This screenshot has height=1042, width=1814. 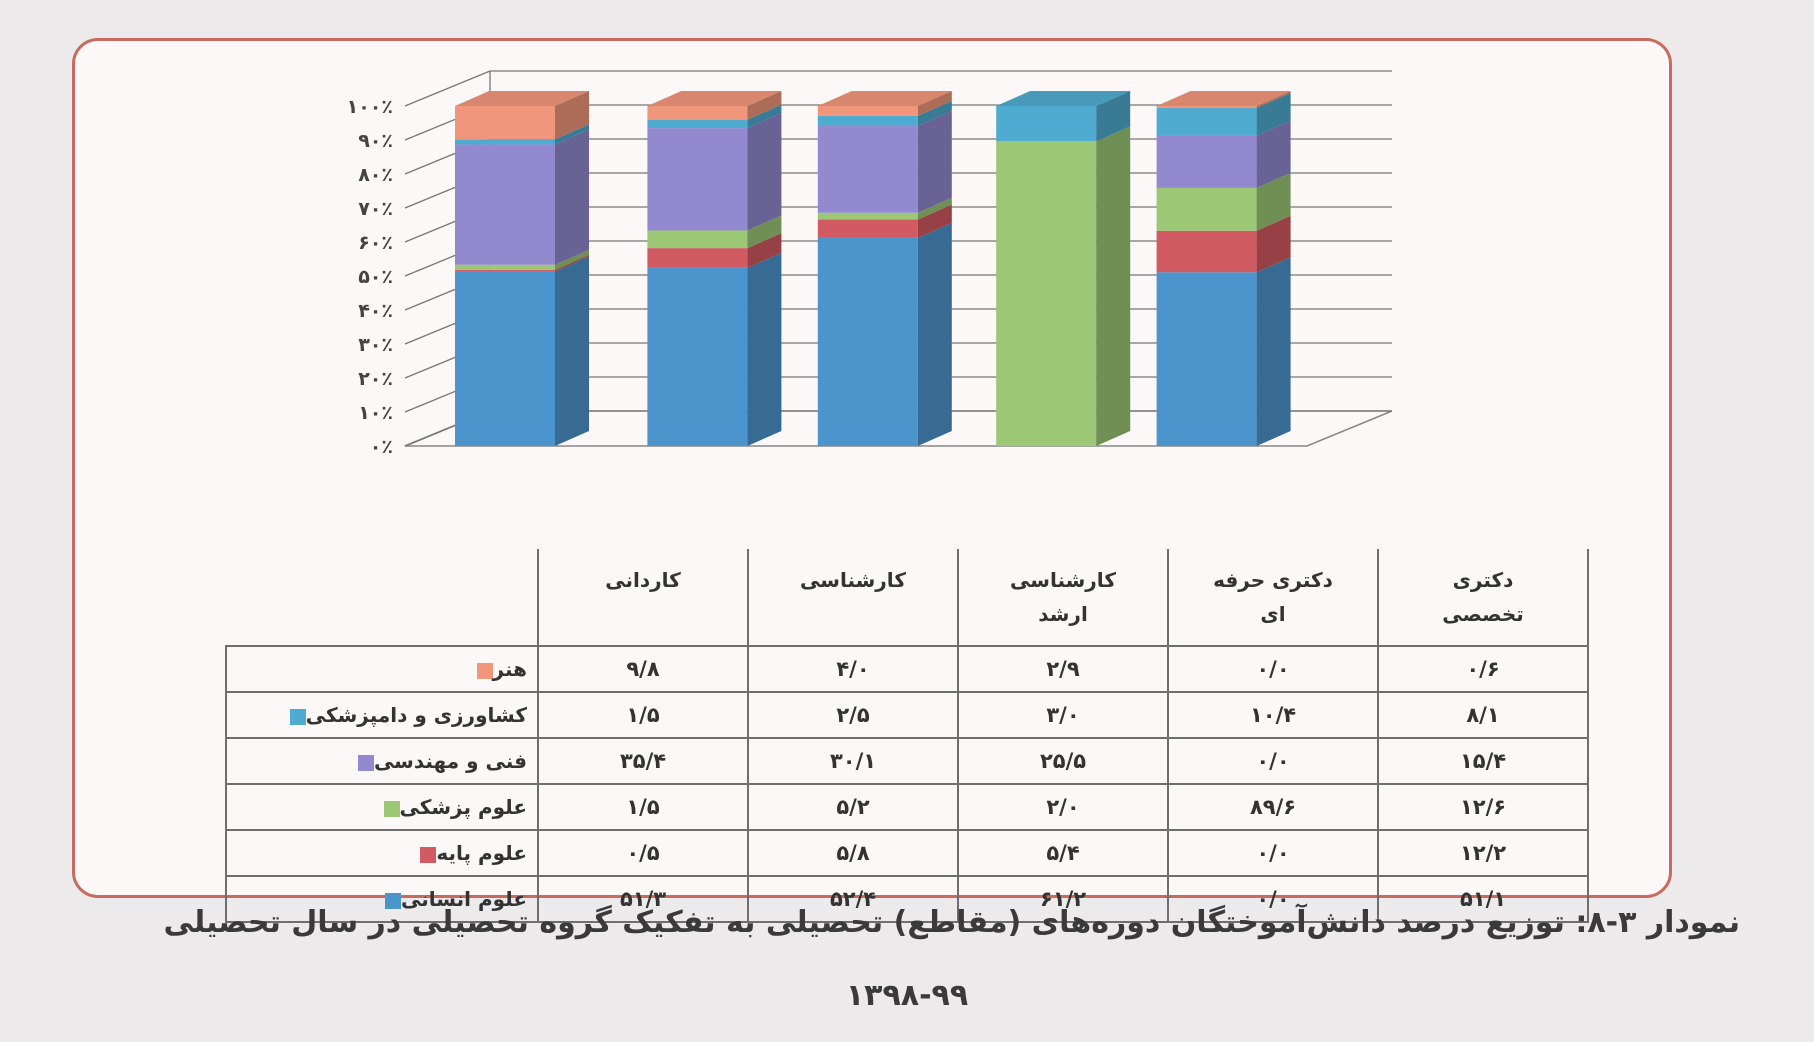 What do you see at coordinates (643, 669) in the screenshot?
I see `table-cell-value: ۹/۸` at bounding box center [643, 669].